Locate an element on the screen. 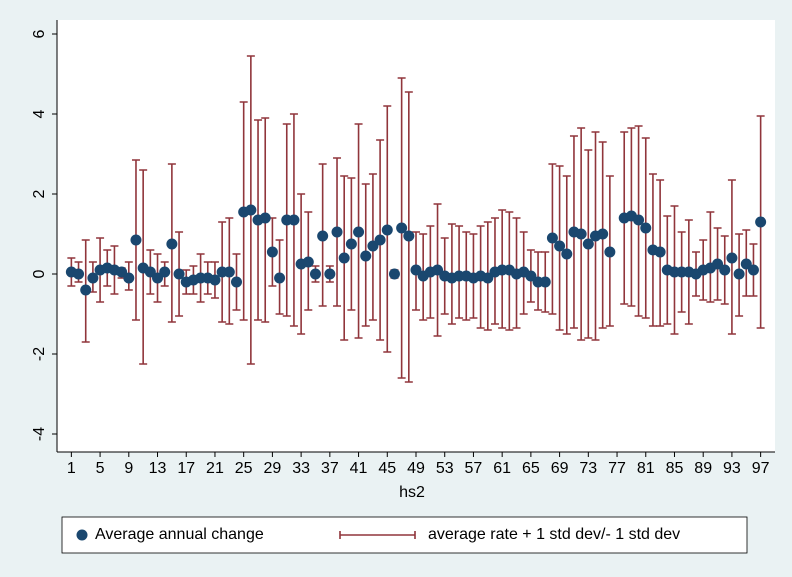 This screenshot has height=577, width=792. x-tick-label: 89 is located at coordinates (703, 468).